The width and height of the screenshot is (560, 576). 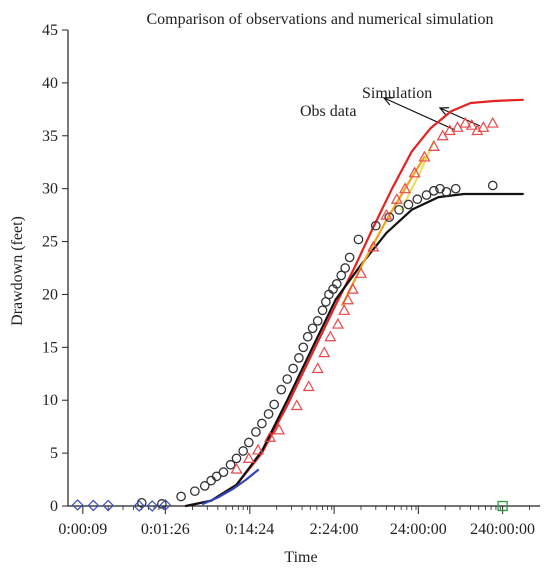 What do you see at coordinates (383, 231) in the screenshot?
I see `line-trend-orange` at bounding box center [383, 231].